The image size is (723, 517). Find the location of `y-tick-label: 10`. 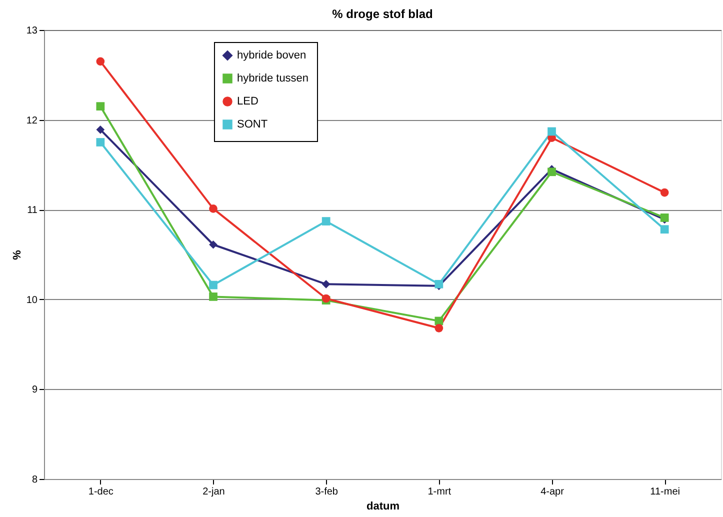

y-tick-label: 10 is located at coordinates (32, 300).